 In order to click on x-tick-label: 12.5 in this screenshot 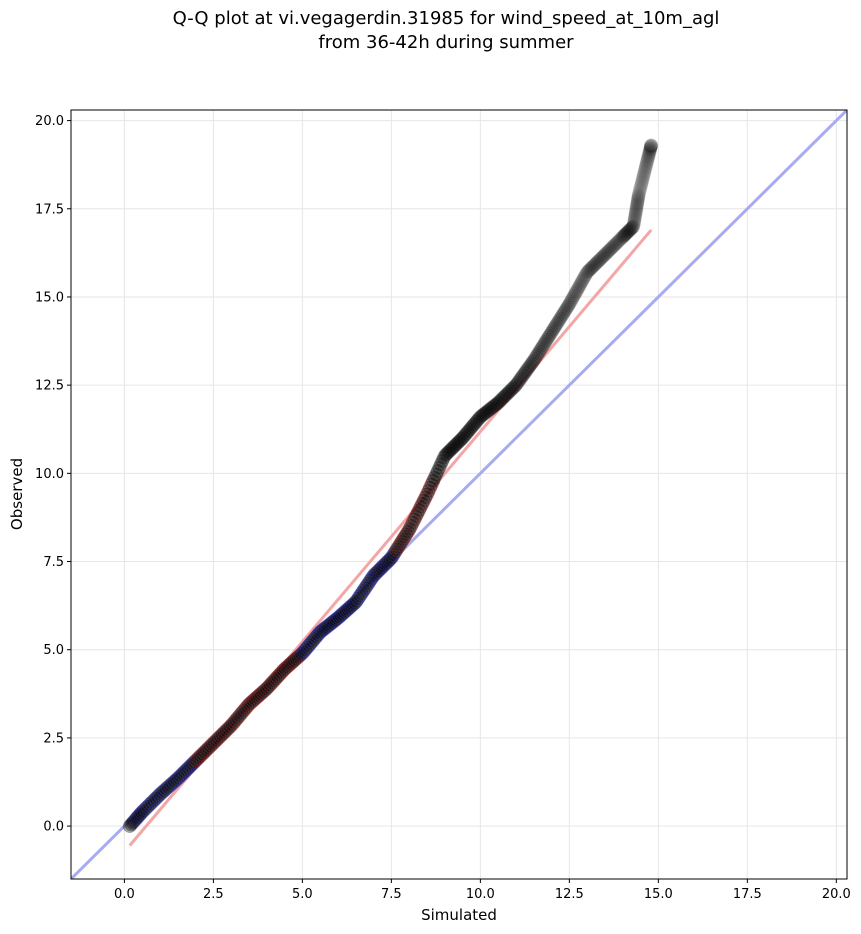, I will do `click(569, 894)`.